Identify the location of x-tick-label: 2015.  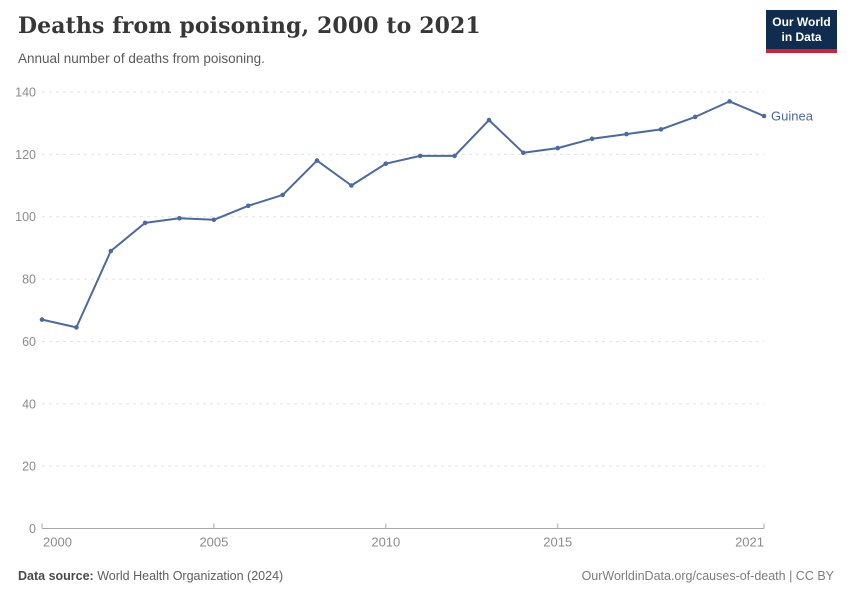
(557, 542).